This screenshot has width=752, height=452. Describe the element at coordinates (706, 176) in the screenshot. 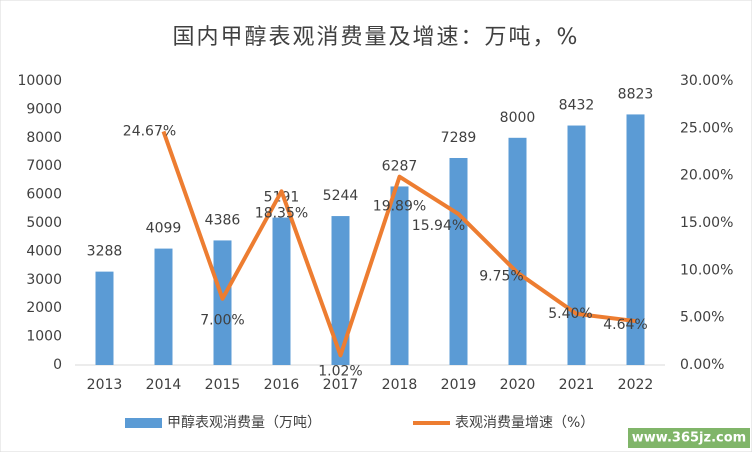

I see `y2-tick-label: 20.00%` at that location.